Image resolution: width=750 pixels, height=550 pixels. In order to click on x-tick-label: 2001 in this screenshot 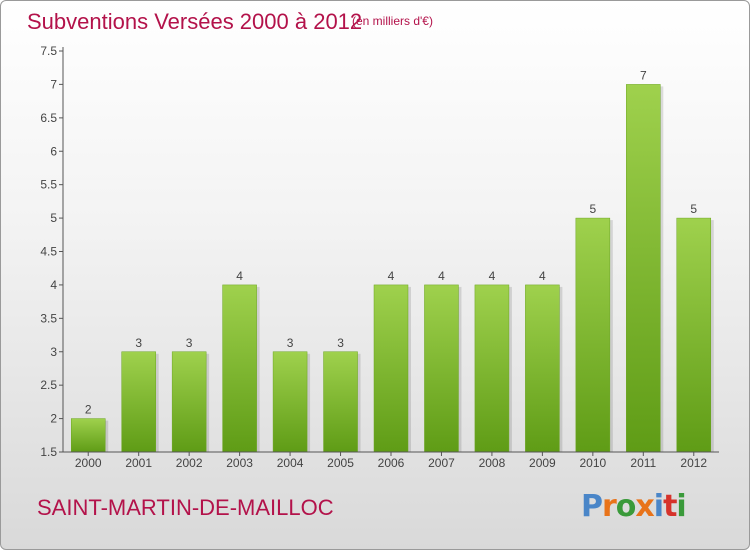, I will do `click(138, 463)`.